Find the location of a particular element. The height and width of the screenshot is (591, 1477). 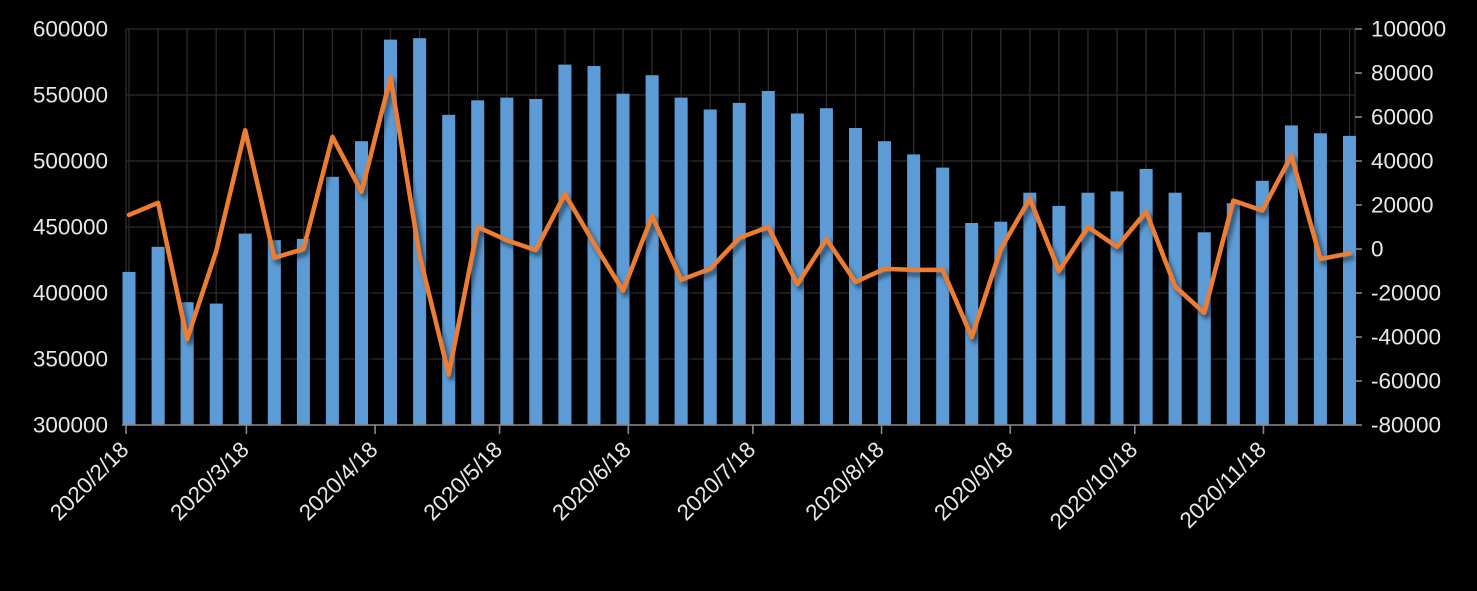

left-axis-tick-label: 300000 is located at coordinates (70, 425).